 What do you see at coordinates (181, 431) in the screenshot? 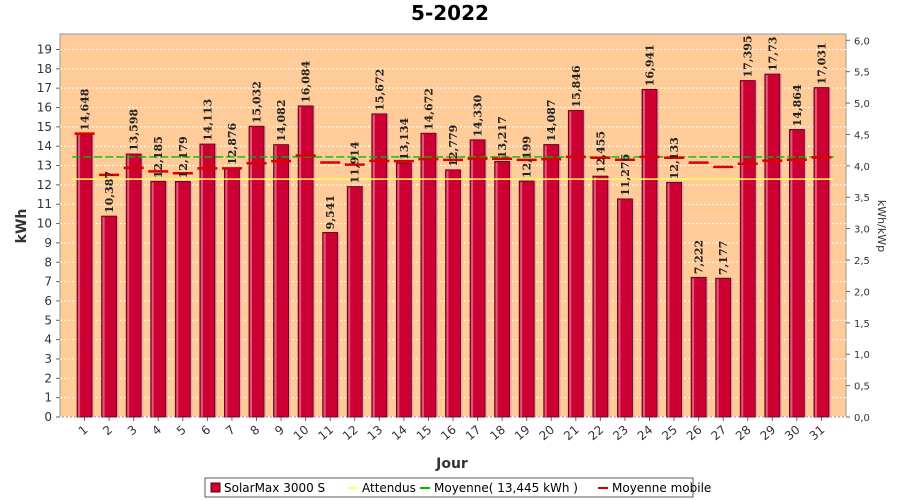
I see `x-tick-label: 5` at bounding box center [181, 431].